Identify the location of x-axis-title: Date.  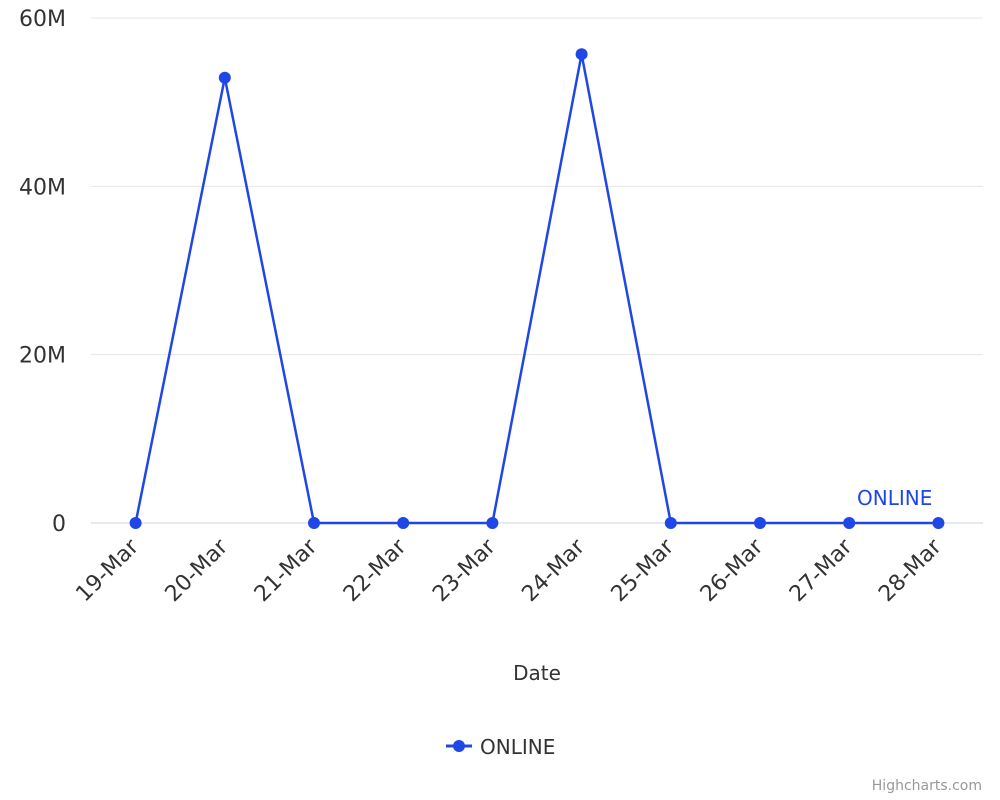
(537, 673).